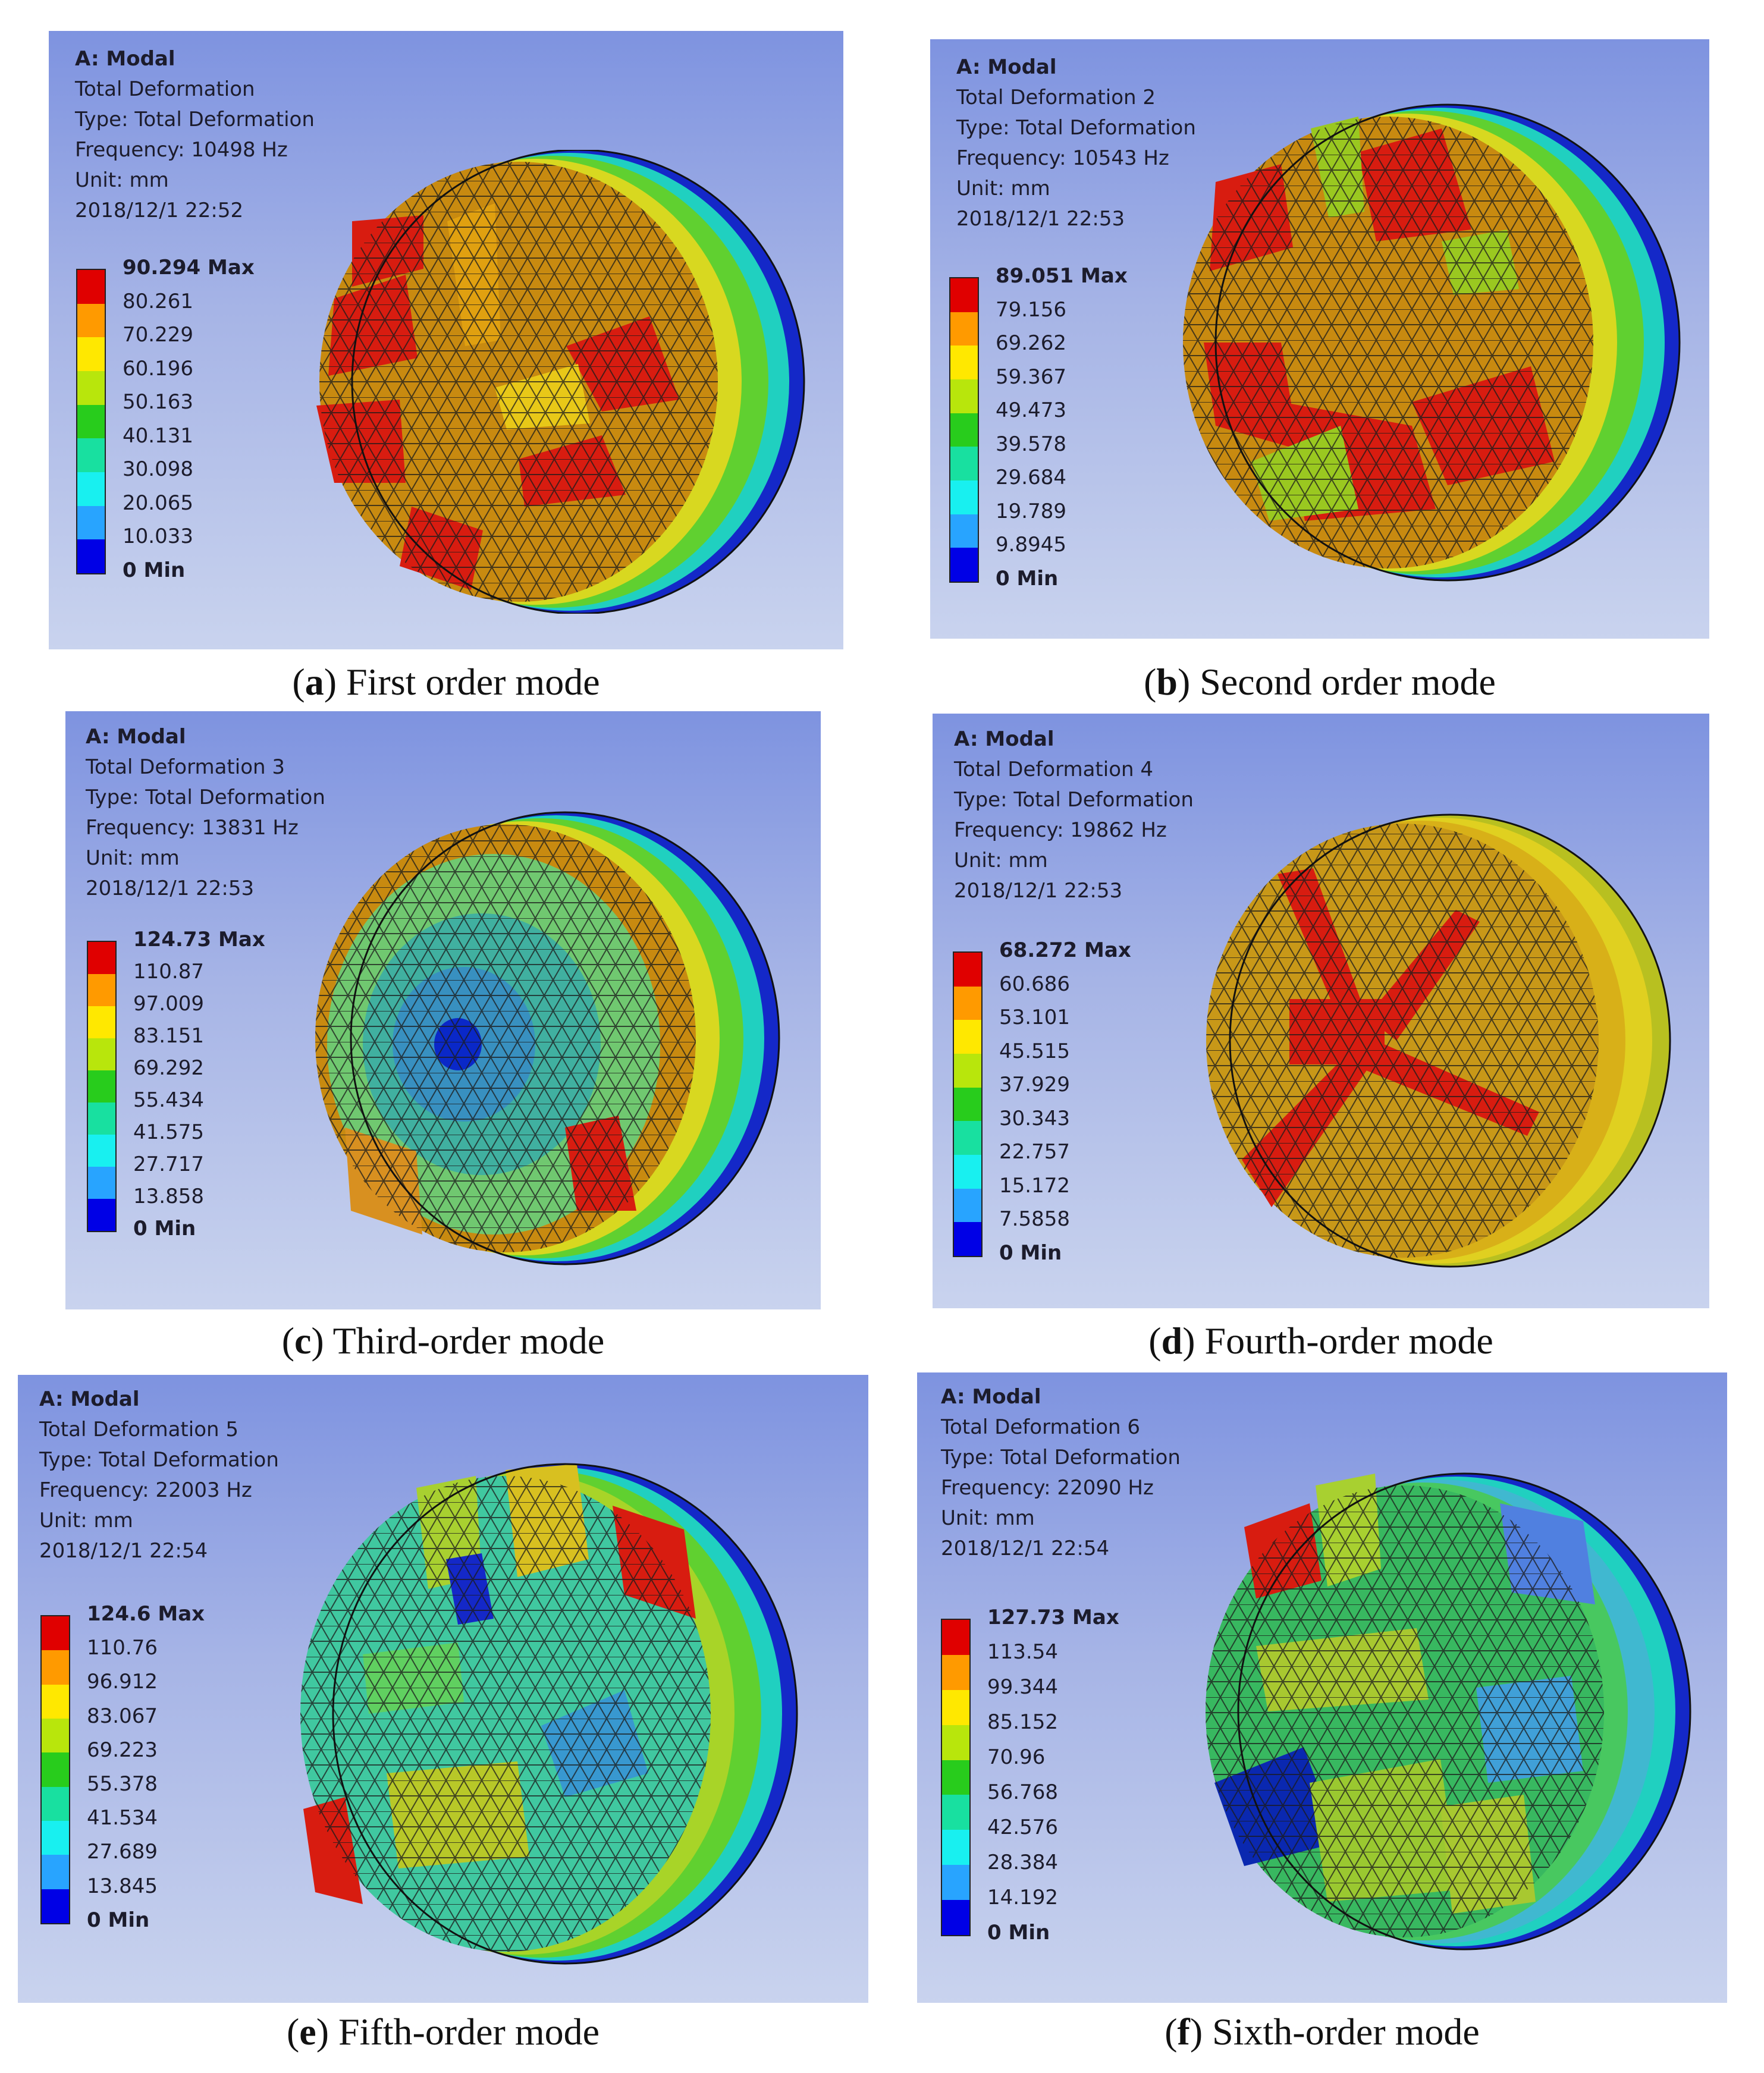  What do you see at coordinates (1034, 1085) in the screenshot?
I see `legend-label: 37.929` at bounding box center [1034, 1085].